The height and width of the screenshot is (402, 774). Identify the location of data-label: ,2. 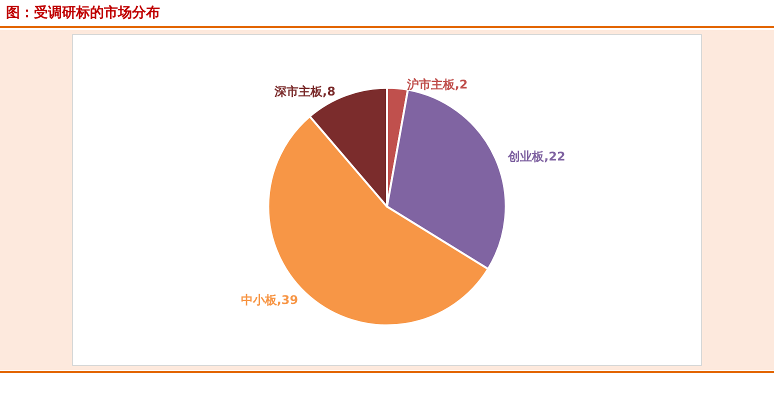
(461, 84).